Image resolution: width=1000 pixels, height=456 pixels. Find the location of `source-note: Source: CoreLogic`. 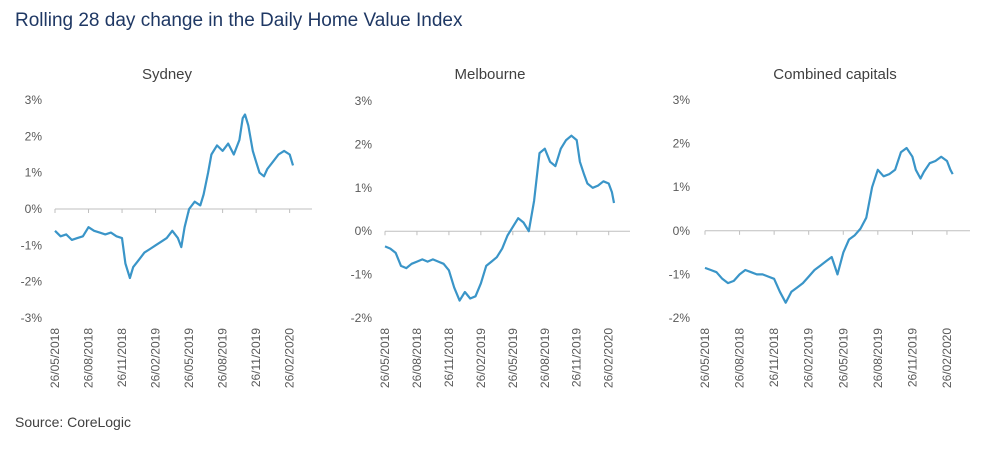

source-note: Source: CoreLogic is located at coordinates (73, 422).